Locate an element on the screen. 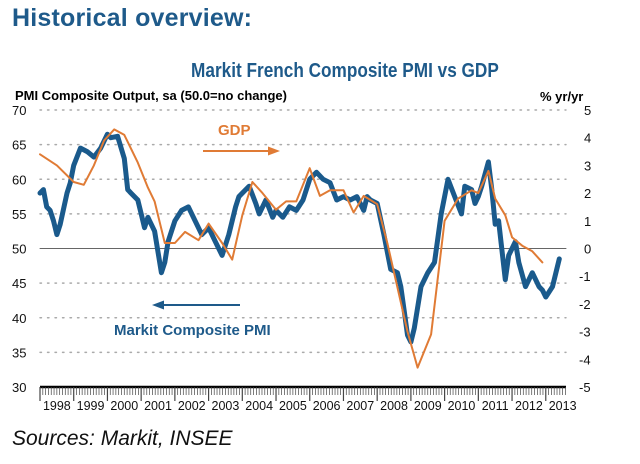 This screenshot has height=464, width=640. x-tick-label: 2001 is located at coordinates (158, 406).